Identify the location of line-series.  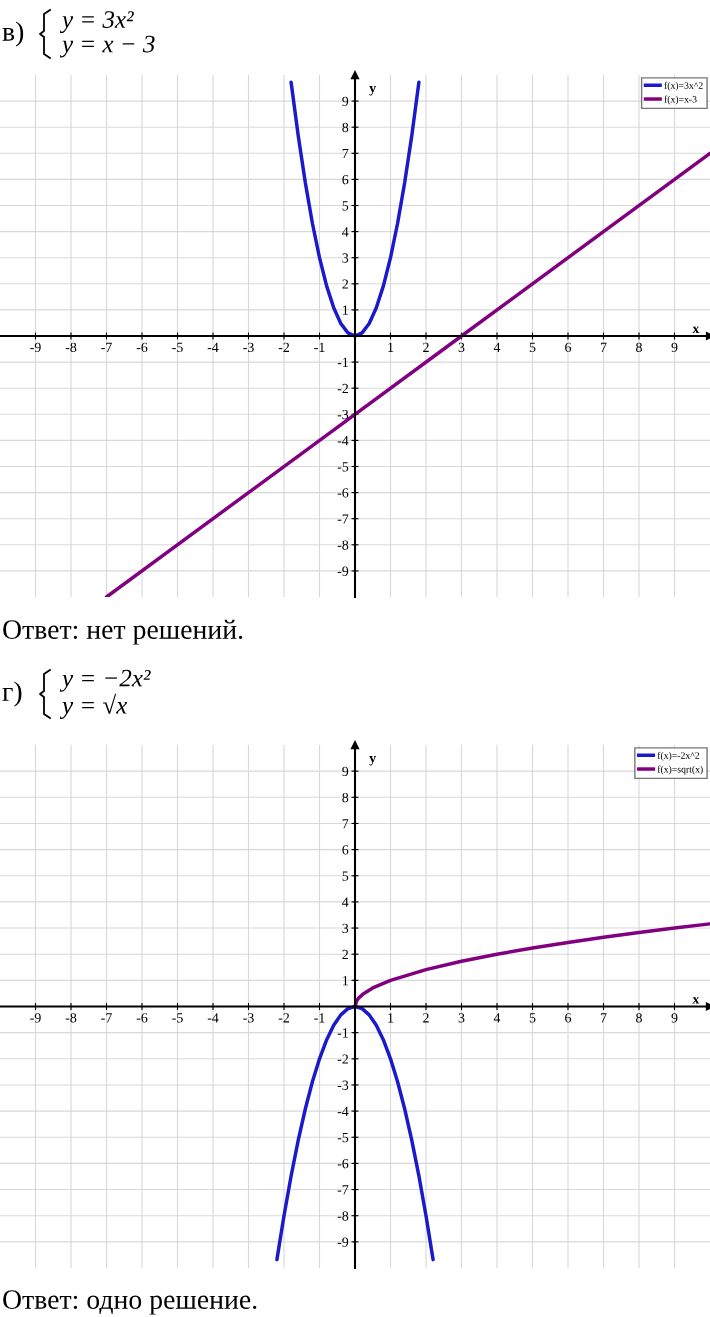
(355, 209).